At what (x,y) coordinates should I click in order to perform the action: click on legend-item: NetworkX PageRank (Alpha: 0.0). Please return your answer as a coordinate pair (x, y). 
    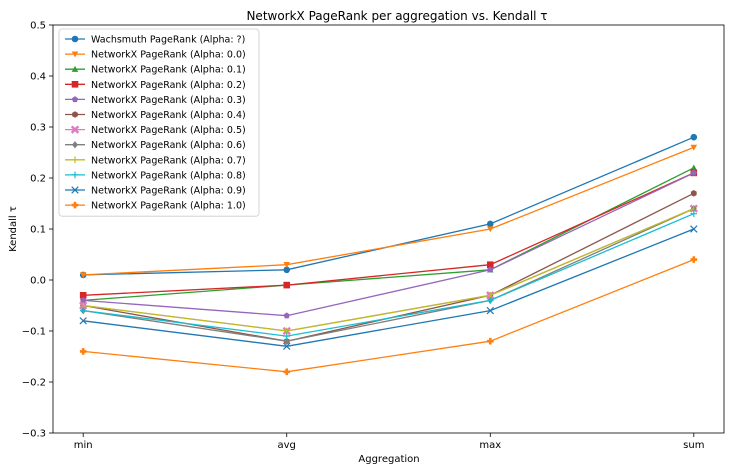
    Looking at the image, I should click on (155, 55).